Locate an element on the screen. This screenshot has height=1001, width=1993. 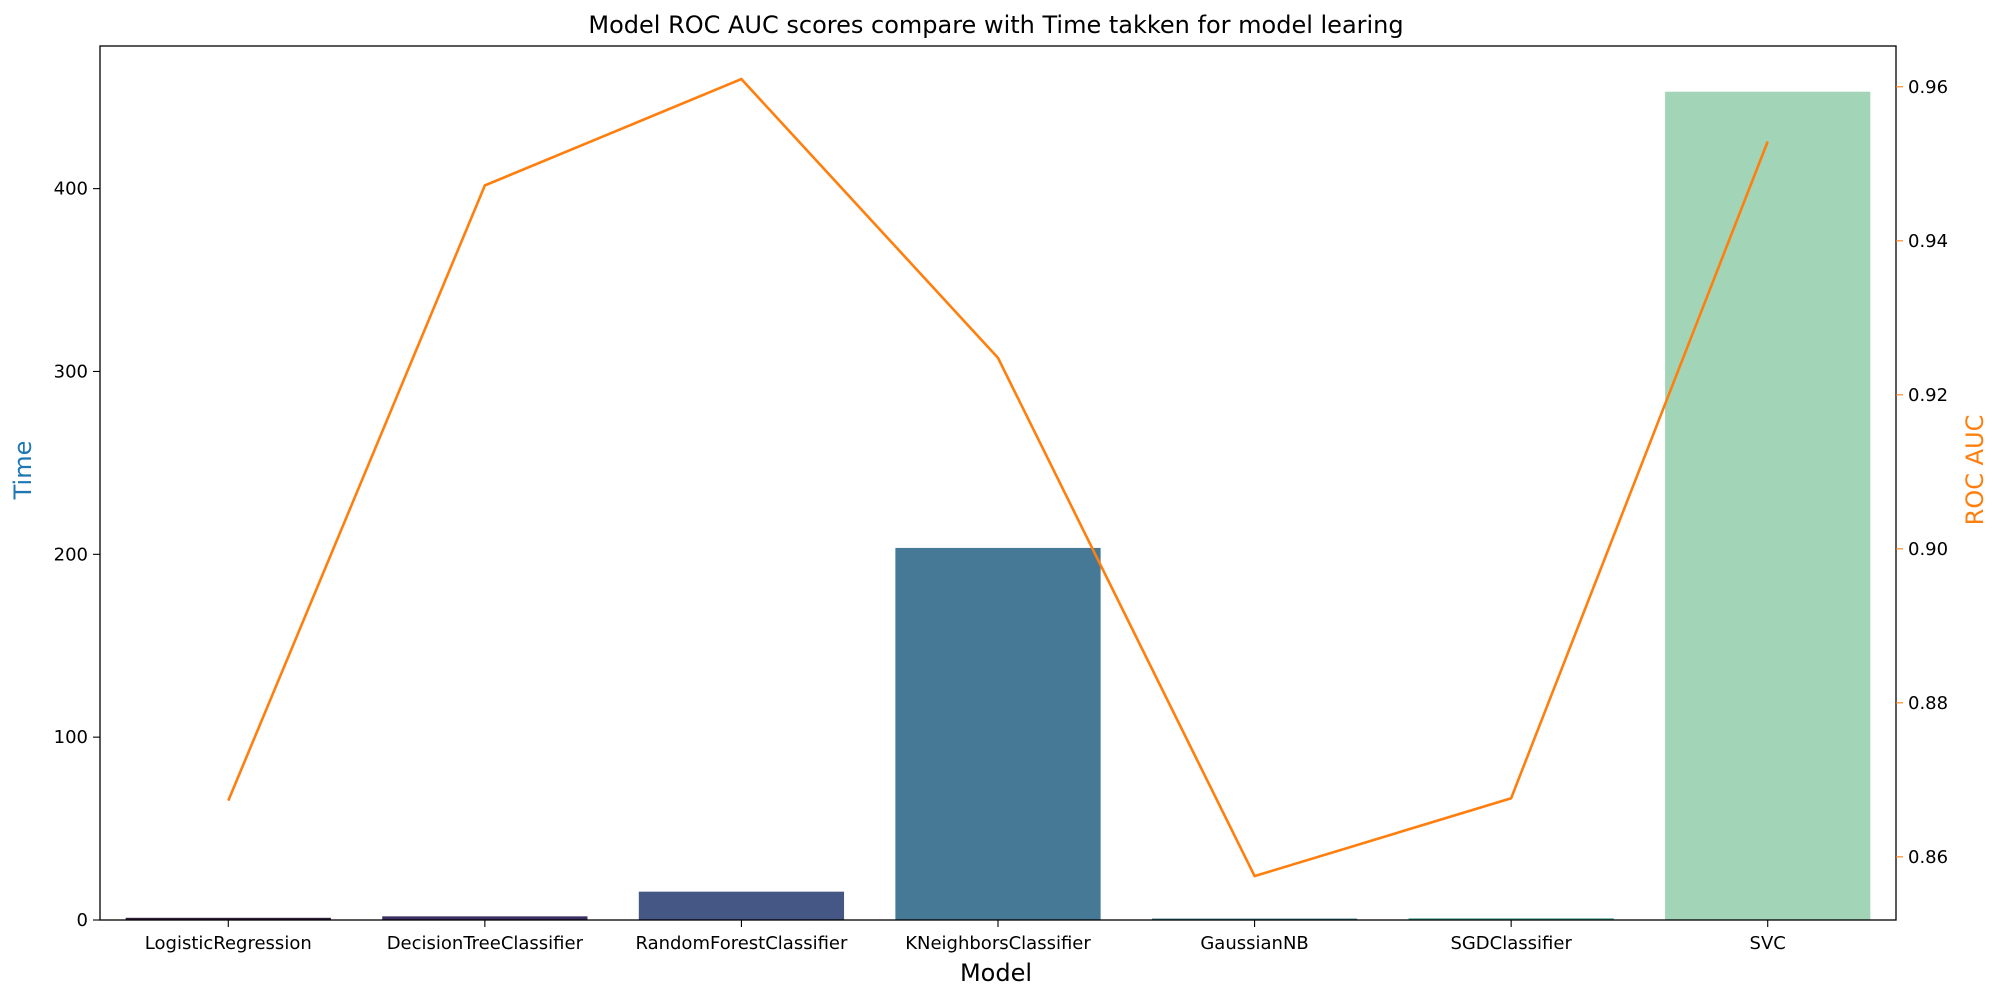
y-tick-label: 400 is located at coordinates (71, 189).